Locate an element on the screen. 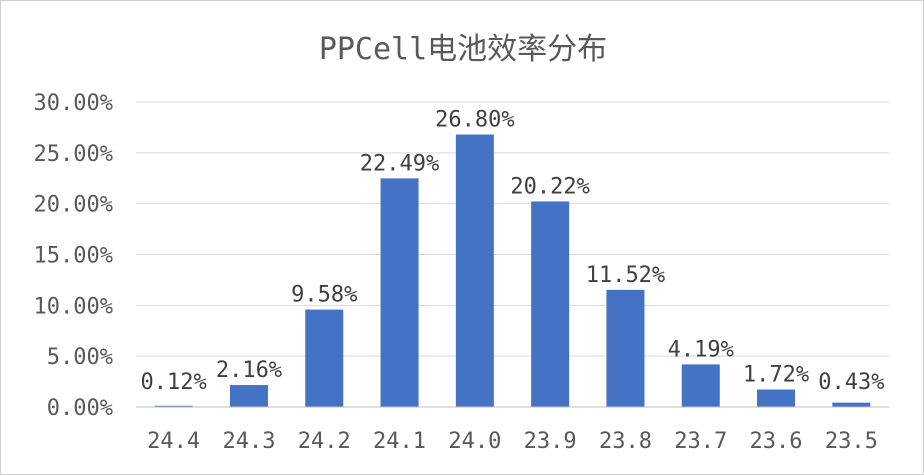 This screenshot has width=924, height=476. x-tick-label: 24.0 is located at coordinates (474, 441).